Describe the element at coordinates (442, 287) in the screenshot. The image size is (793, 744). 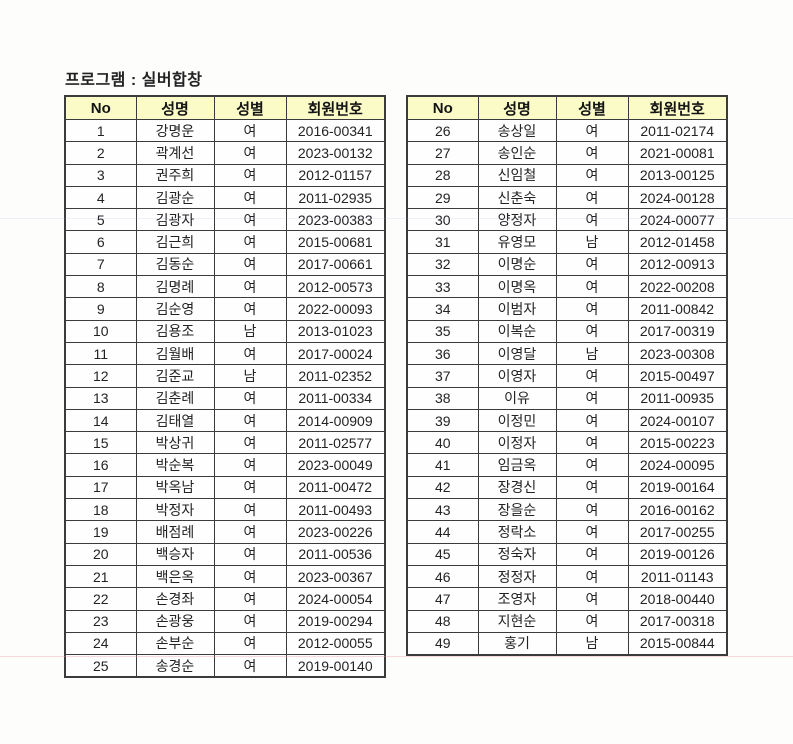
I see `cell-no: 33` at that location.